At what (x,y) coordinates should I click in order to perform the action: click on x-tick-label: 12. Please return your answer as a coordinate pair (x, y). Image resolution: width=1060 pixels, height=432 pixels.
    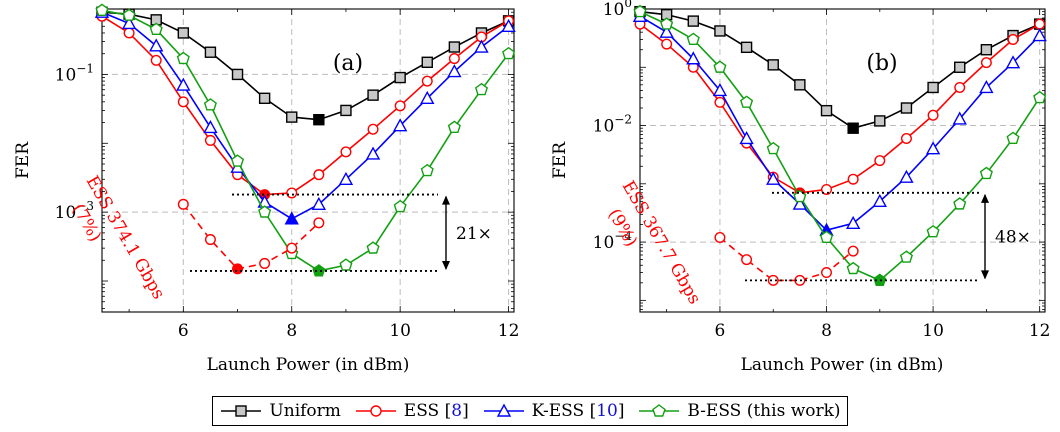
    Looking at the image, I should click on (509, 331).